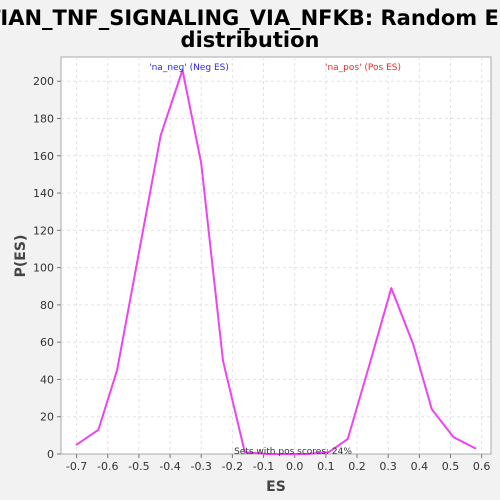 This screenshot has height=500, width=500. I want to click on y-tick-label: 140, so click(43, 193).